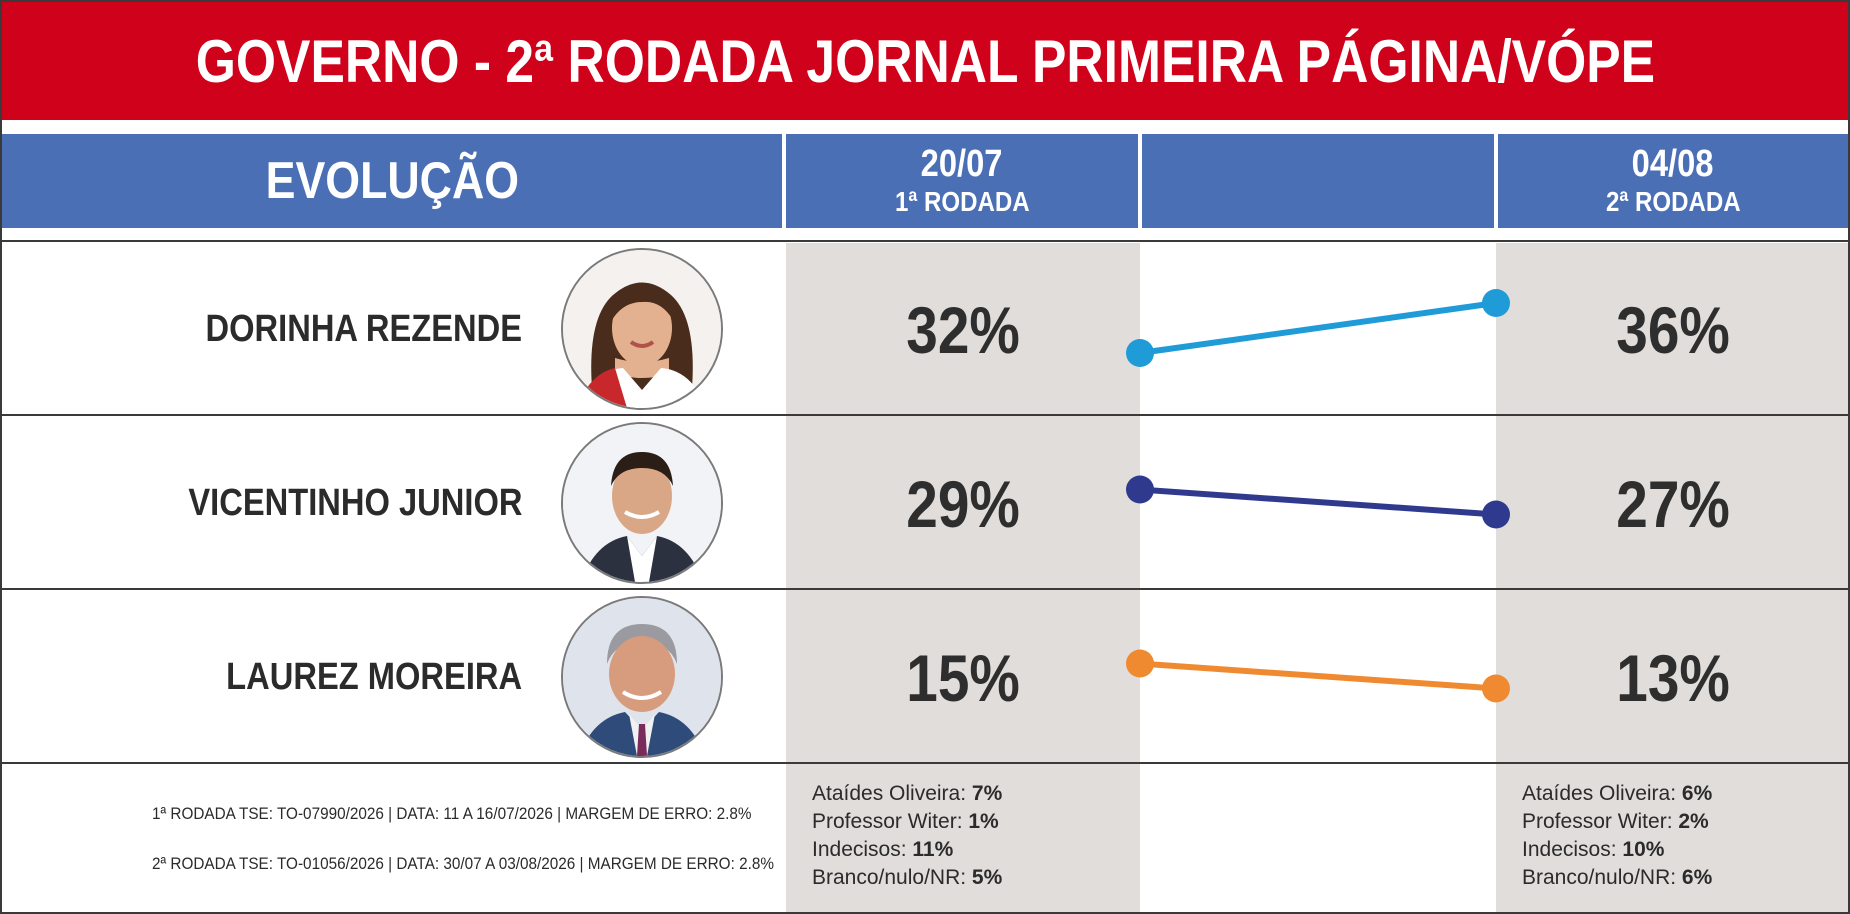 This screenshot has width=1850, height=914. I want to click on woman-portrait-icon, so click(642, 329).